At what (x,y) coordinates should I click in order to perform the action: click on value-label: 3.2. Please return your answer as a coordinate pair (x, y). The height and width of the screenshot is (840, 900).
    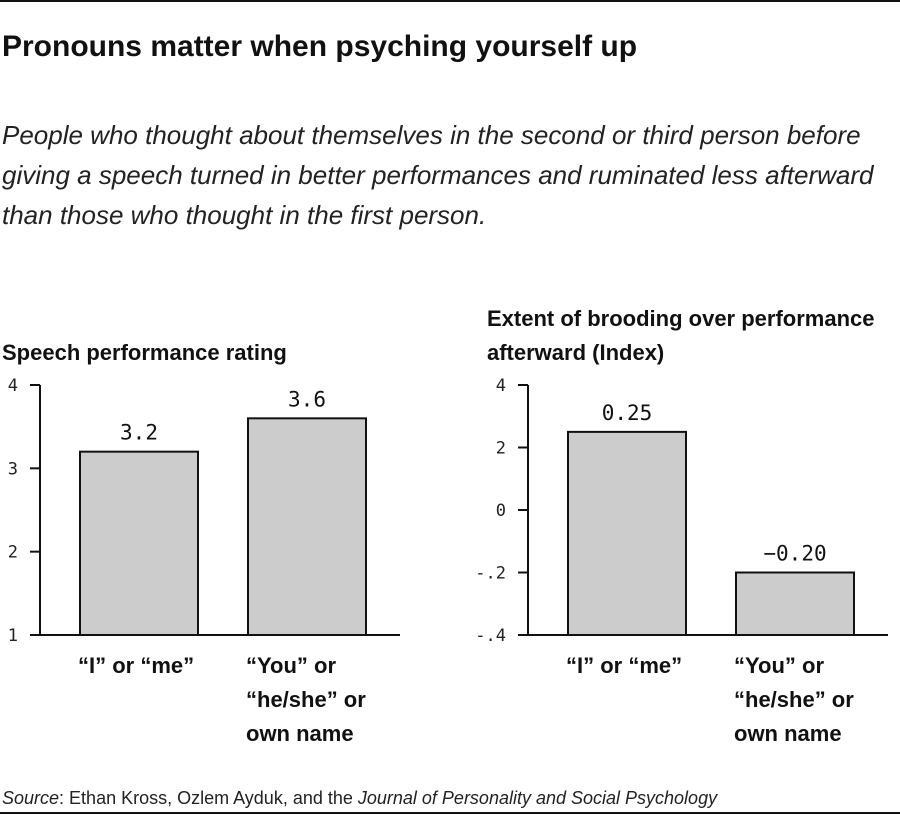
    Looking at the image, I should click on (139, 433).